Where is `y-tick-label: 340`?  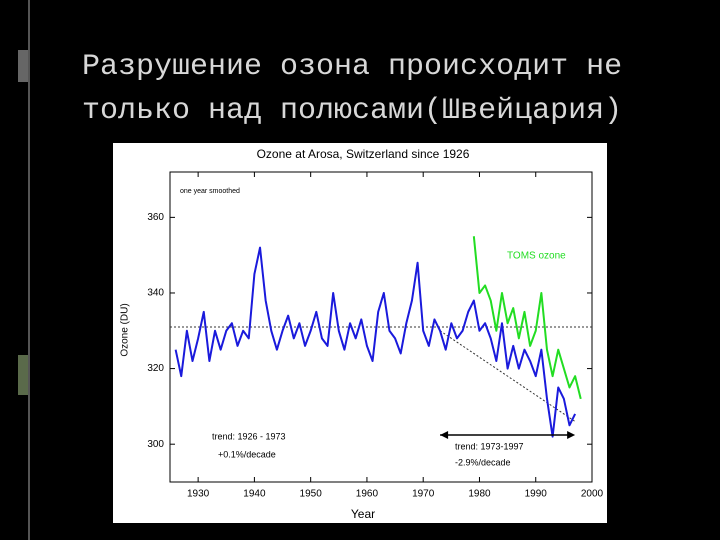 y-tick-label: 340 is located at coordinates (155, 293).